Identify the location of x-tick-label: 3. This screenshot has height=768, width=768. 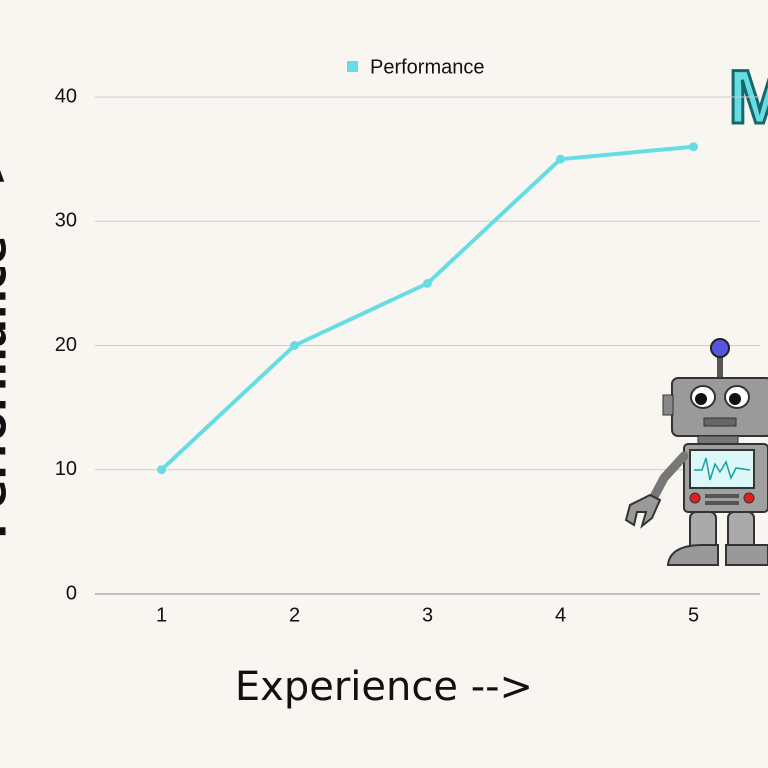
(427, 615).